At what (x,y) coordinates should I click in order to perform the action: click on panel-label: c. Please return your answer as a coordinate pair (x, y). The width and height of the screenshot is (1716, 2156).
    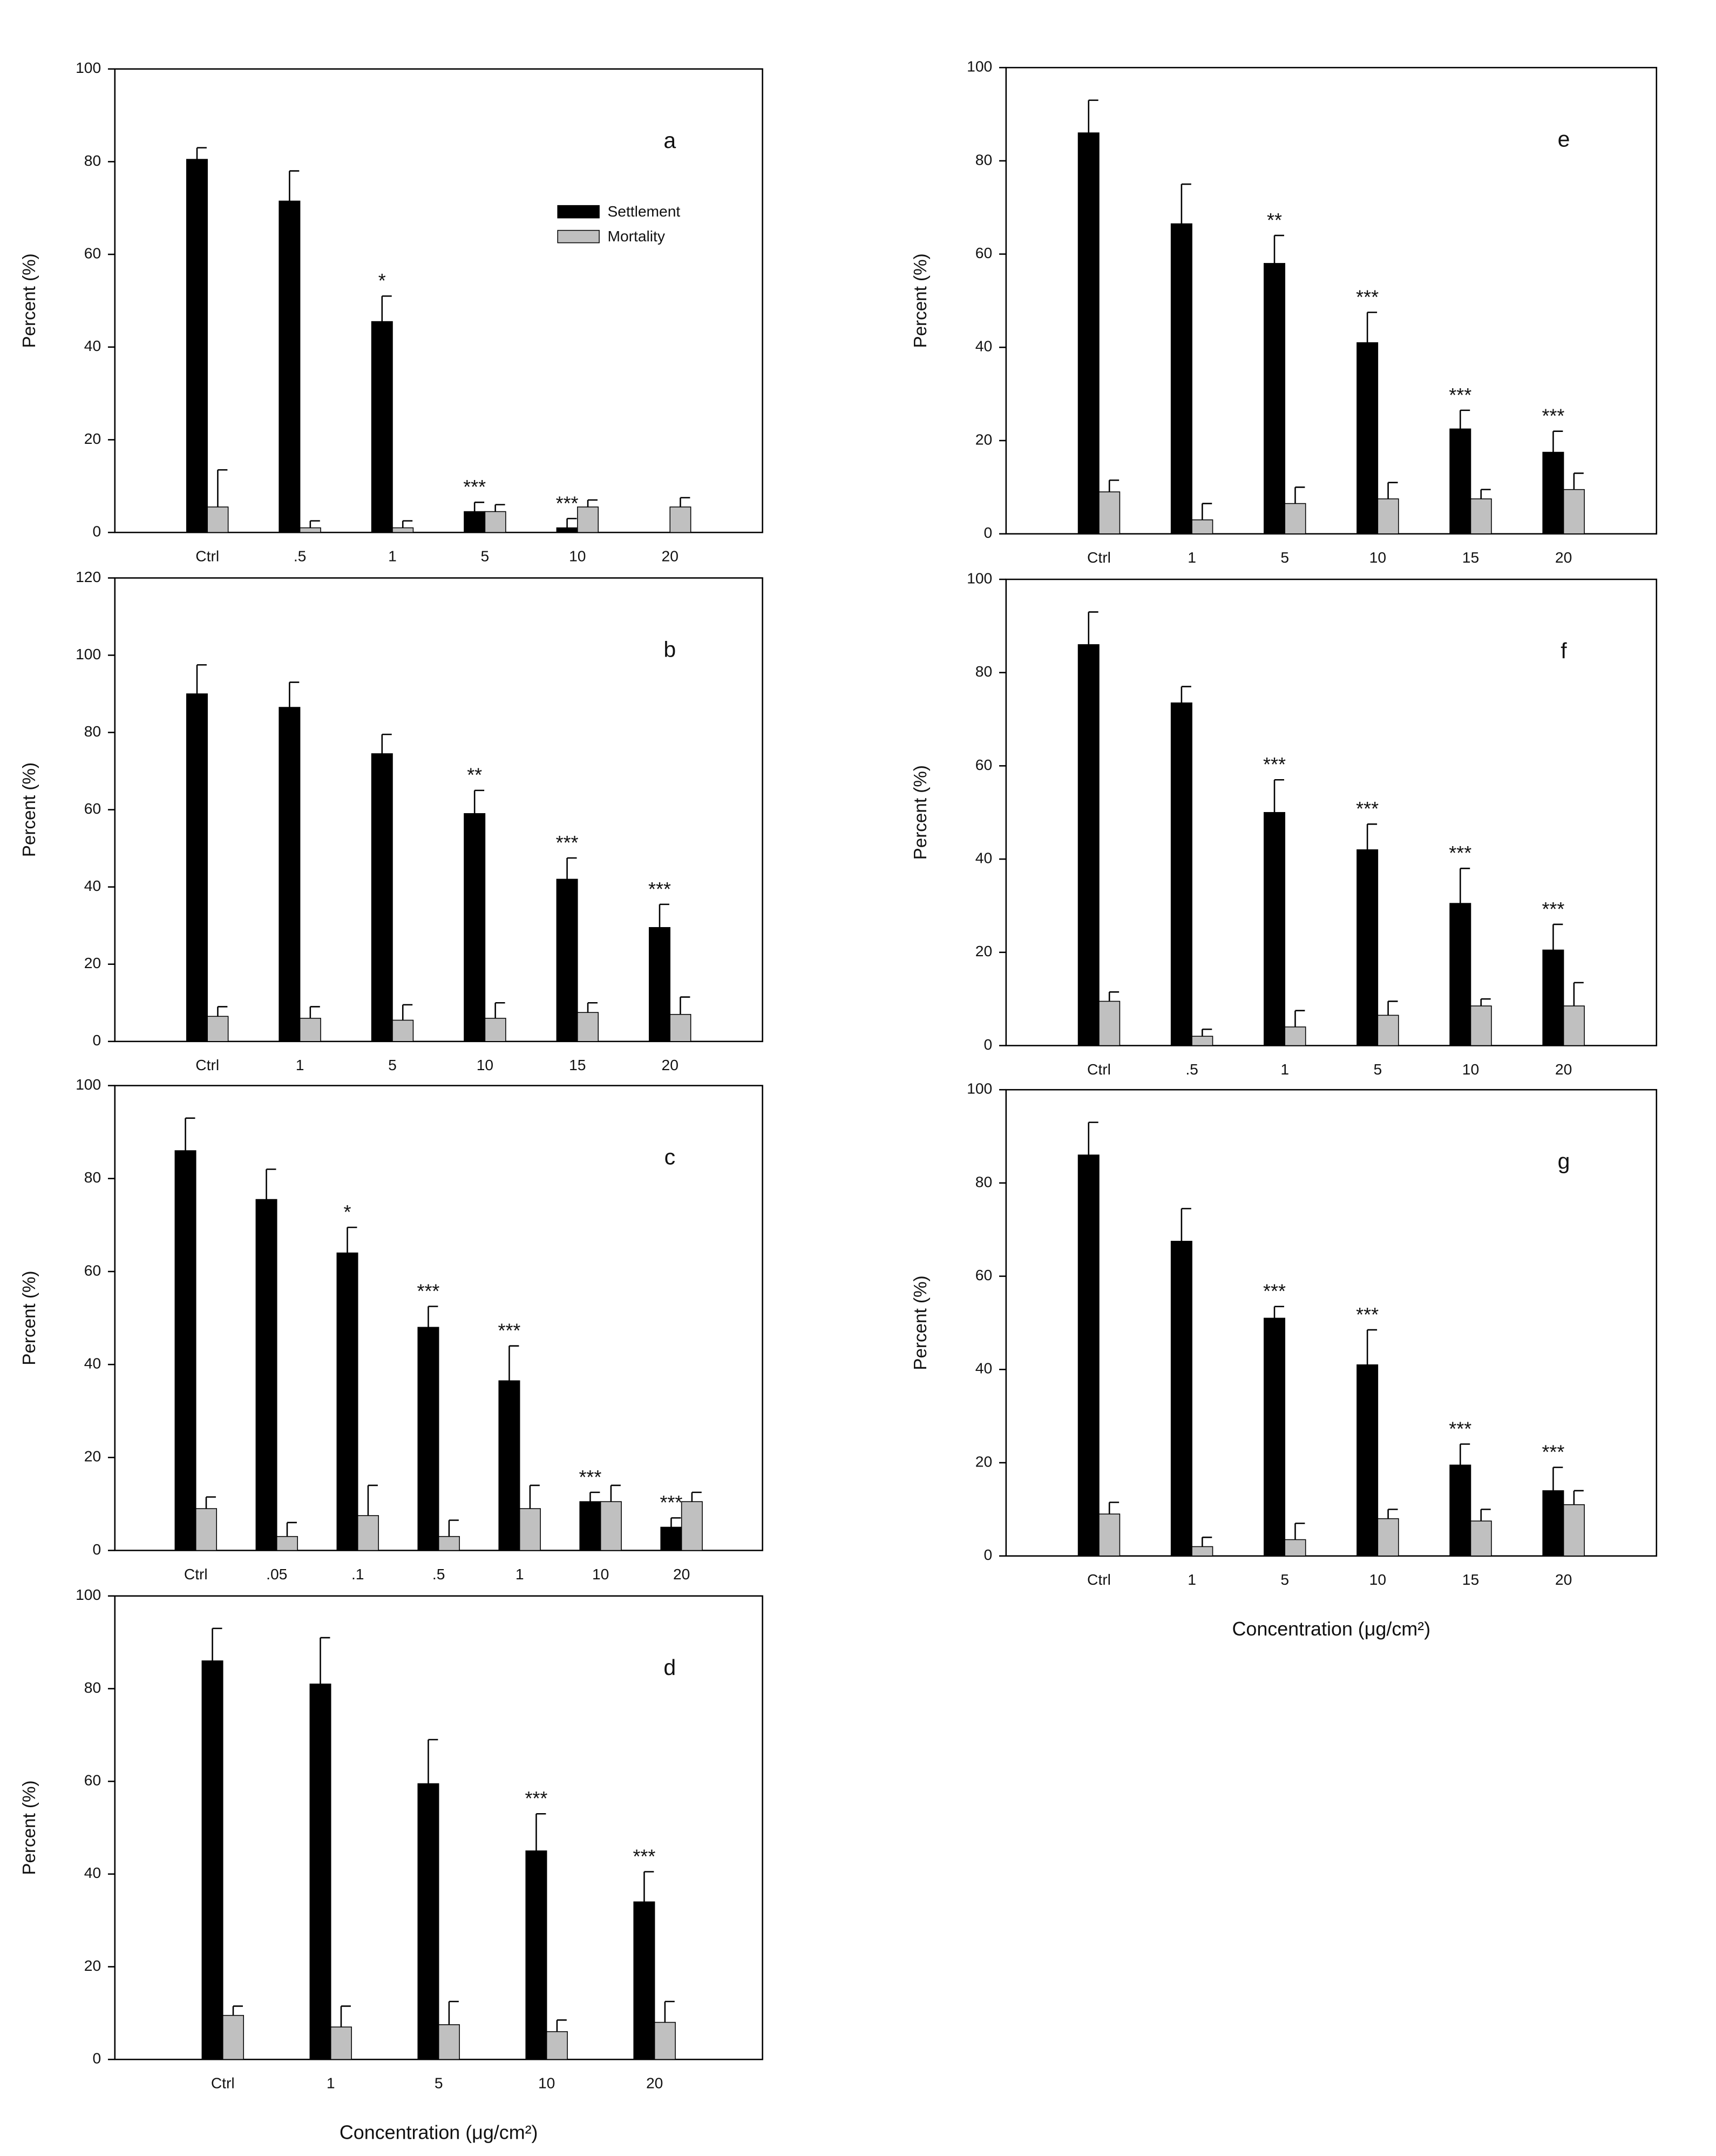
    Looking at the image, I should click on (670, 1157).